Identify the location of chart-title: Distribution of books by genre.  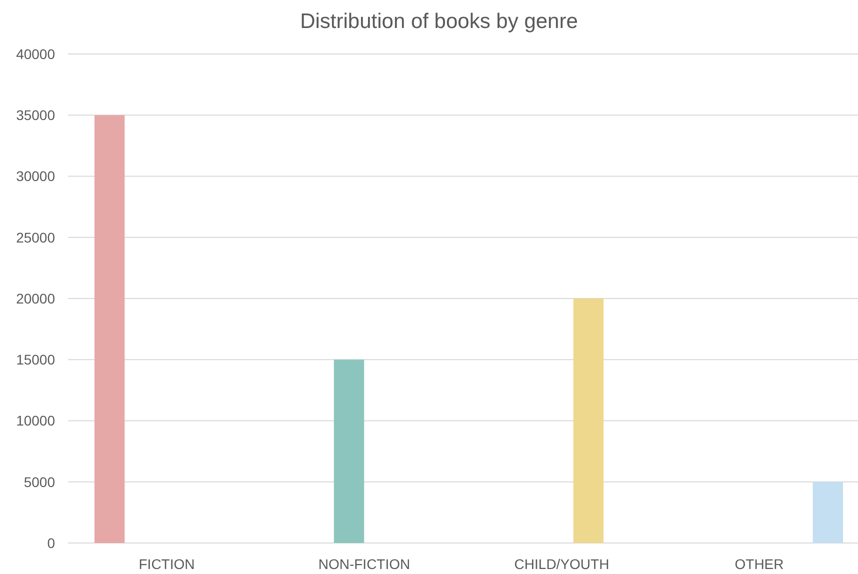
(439, 21).